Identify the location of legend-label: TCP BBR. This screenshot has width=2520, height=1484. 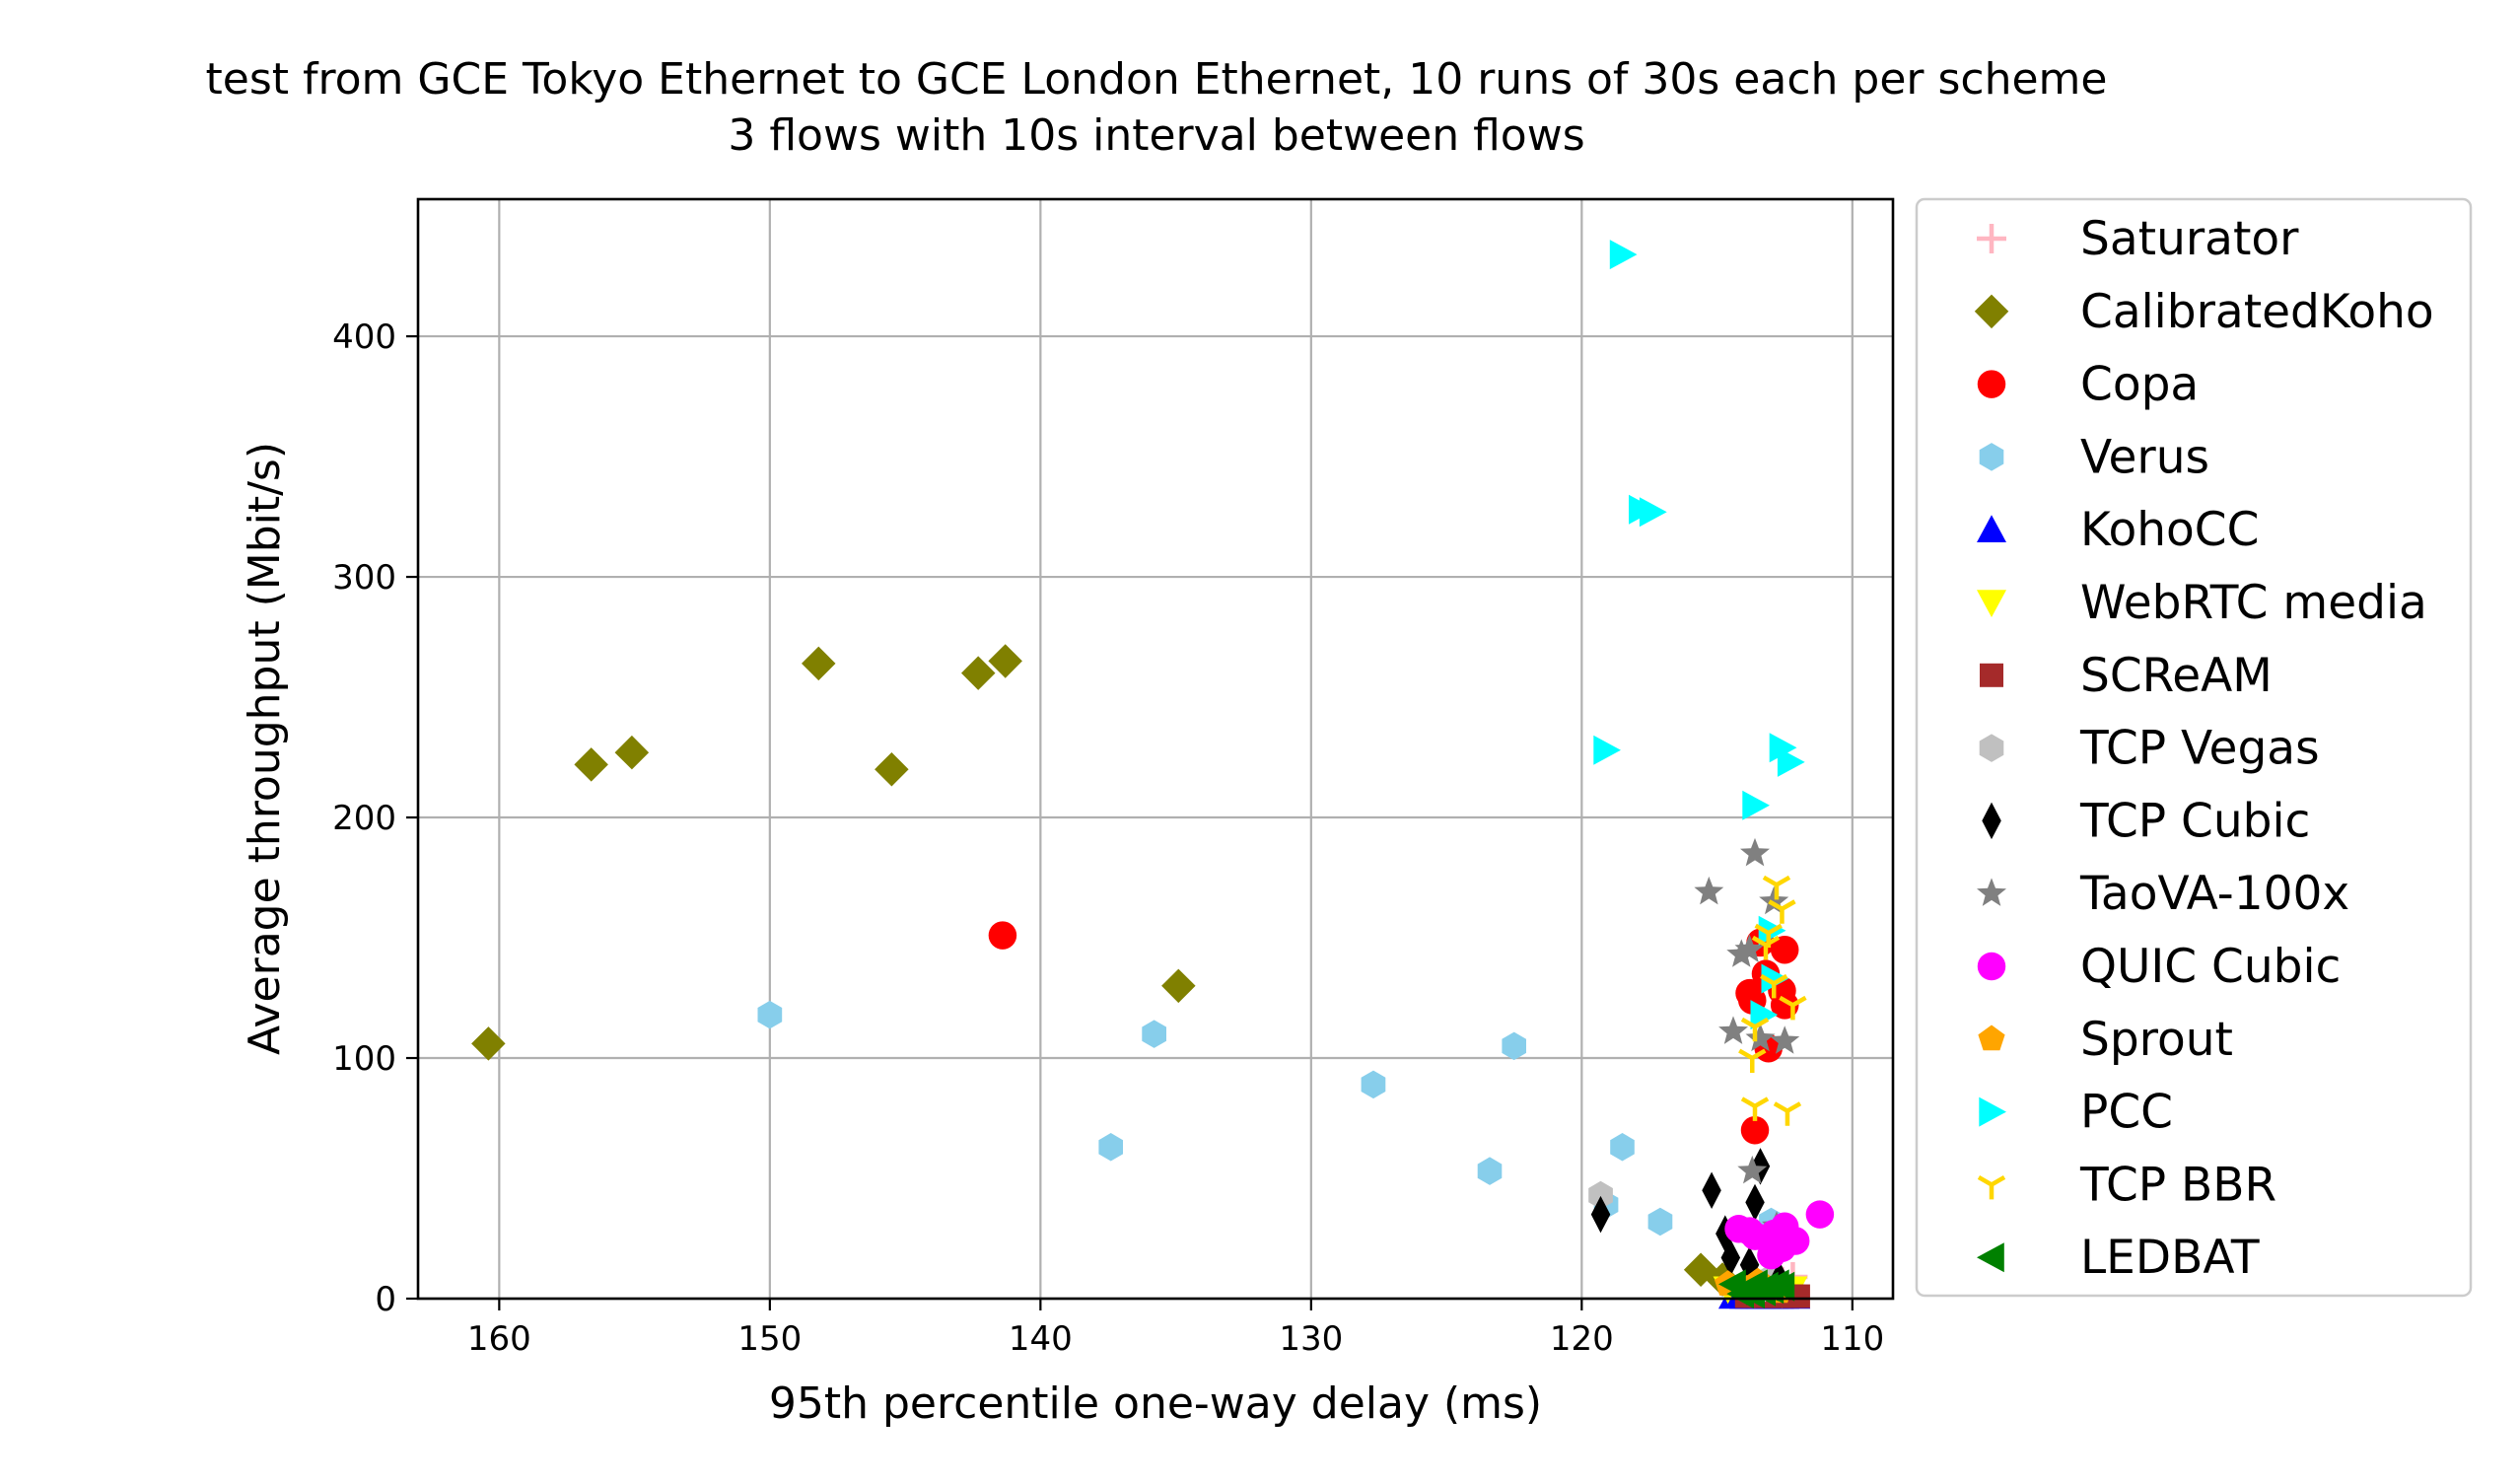
(2177, 1185).